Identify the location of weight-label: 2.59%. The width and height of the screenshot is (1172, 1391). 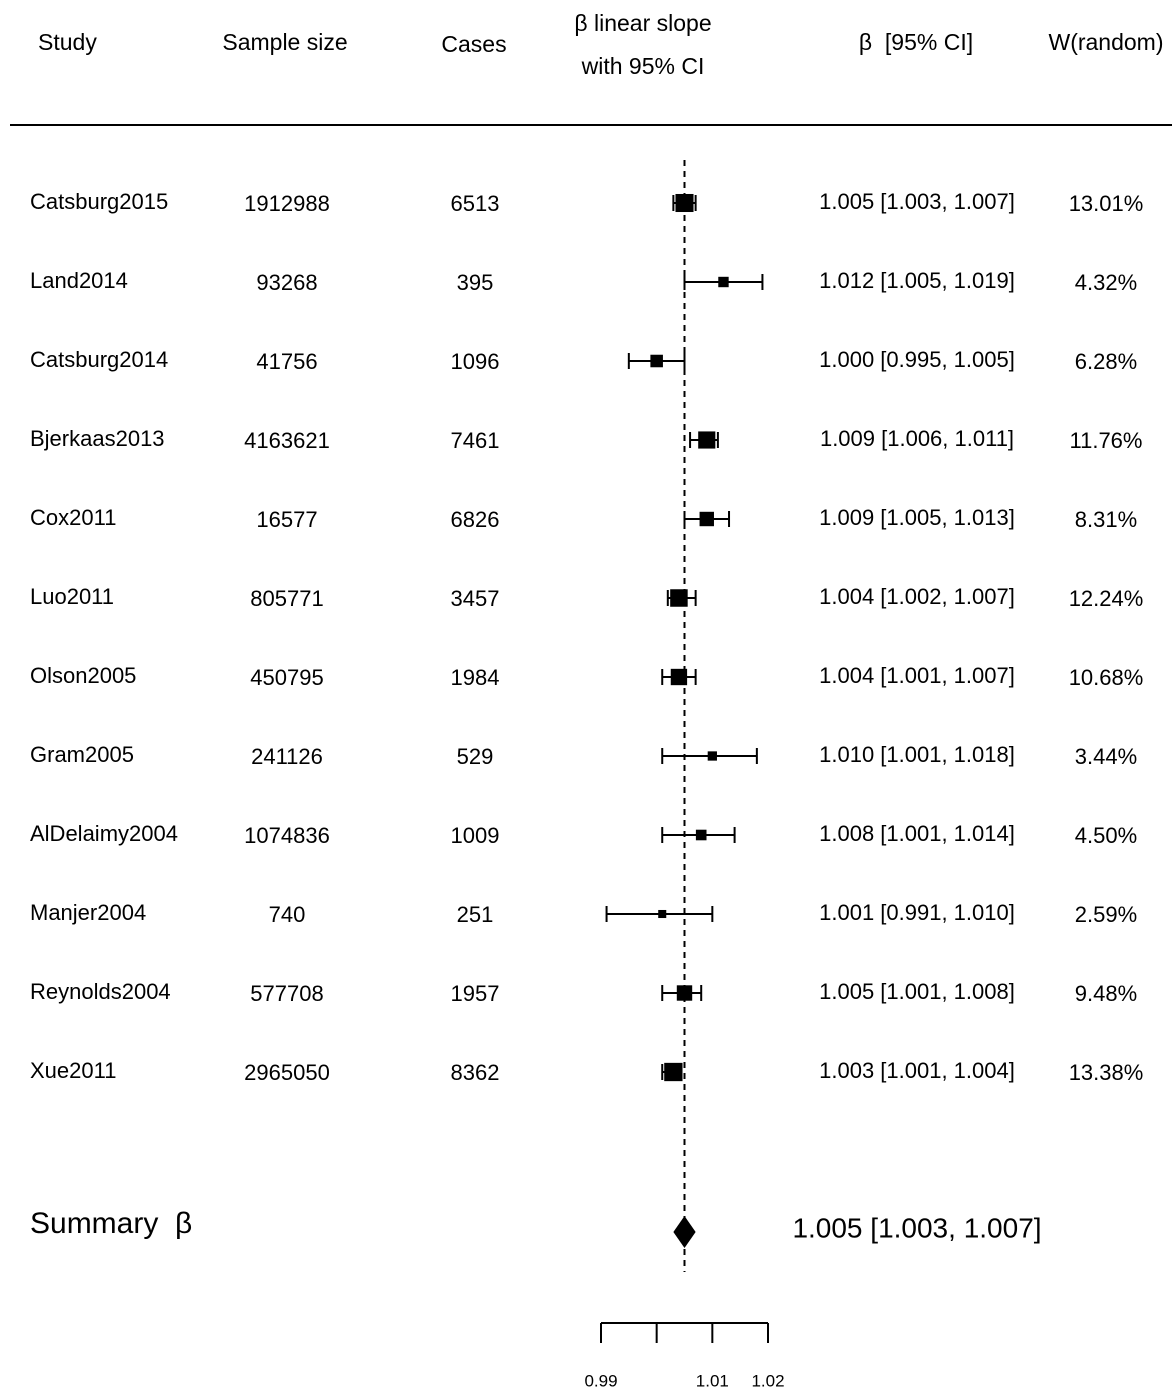
(1106, 914).